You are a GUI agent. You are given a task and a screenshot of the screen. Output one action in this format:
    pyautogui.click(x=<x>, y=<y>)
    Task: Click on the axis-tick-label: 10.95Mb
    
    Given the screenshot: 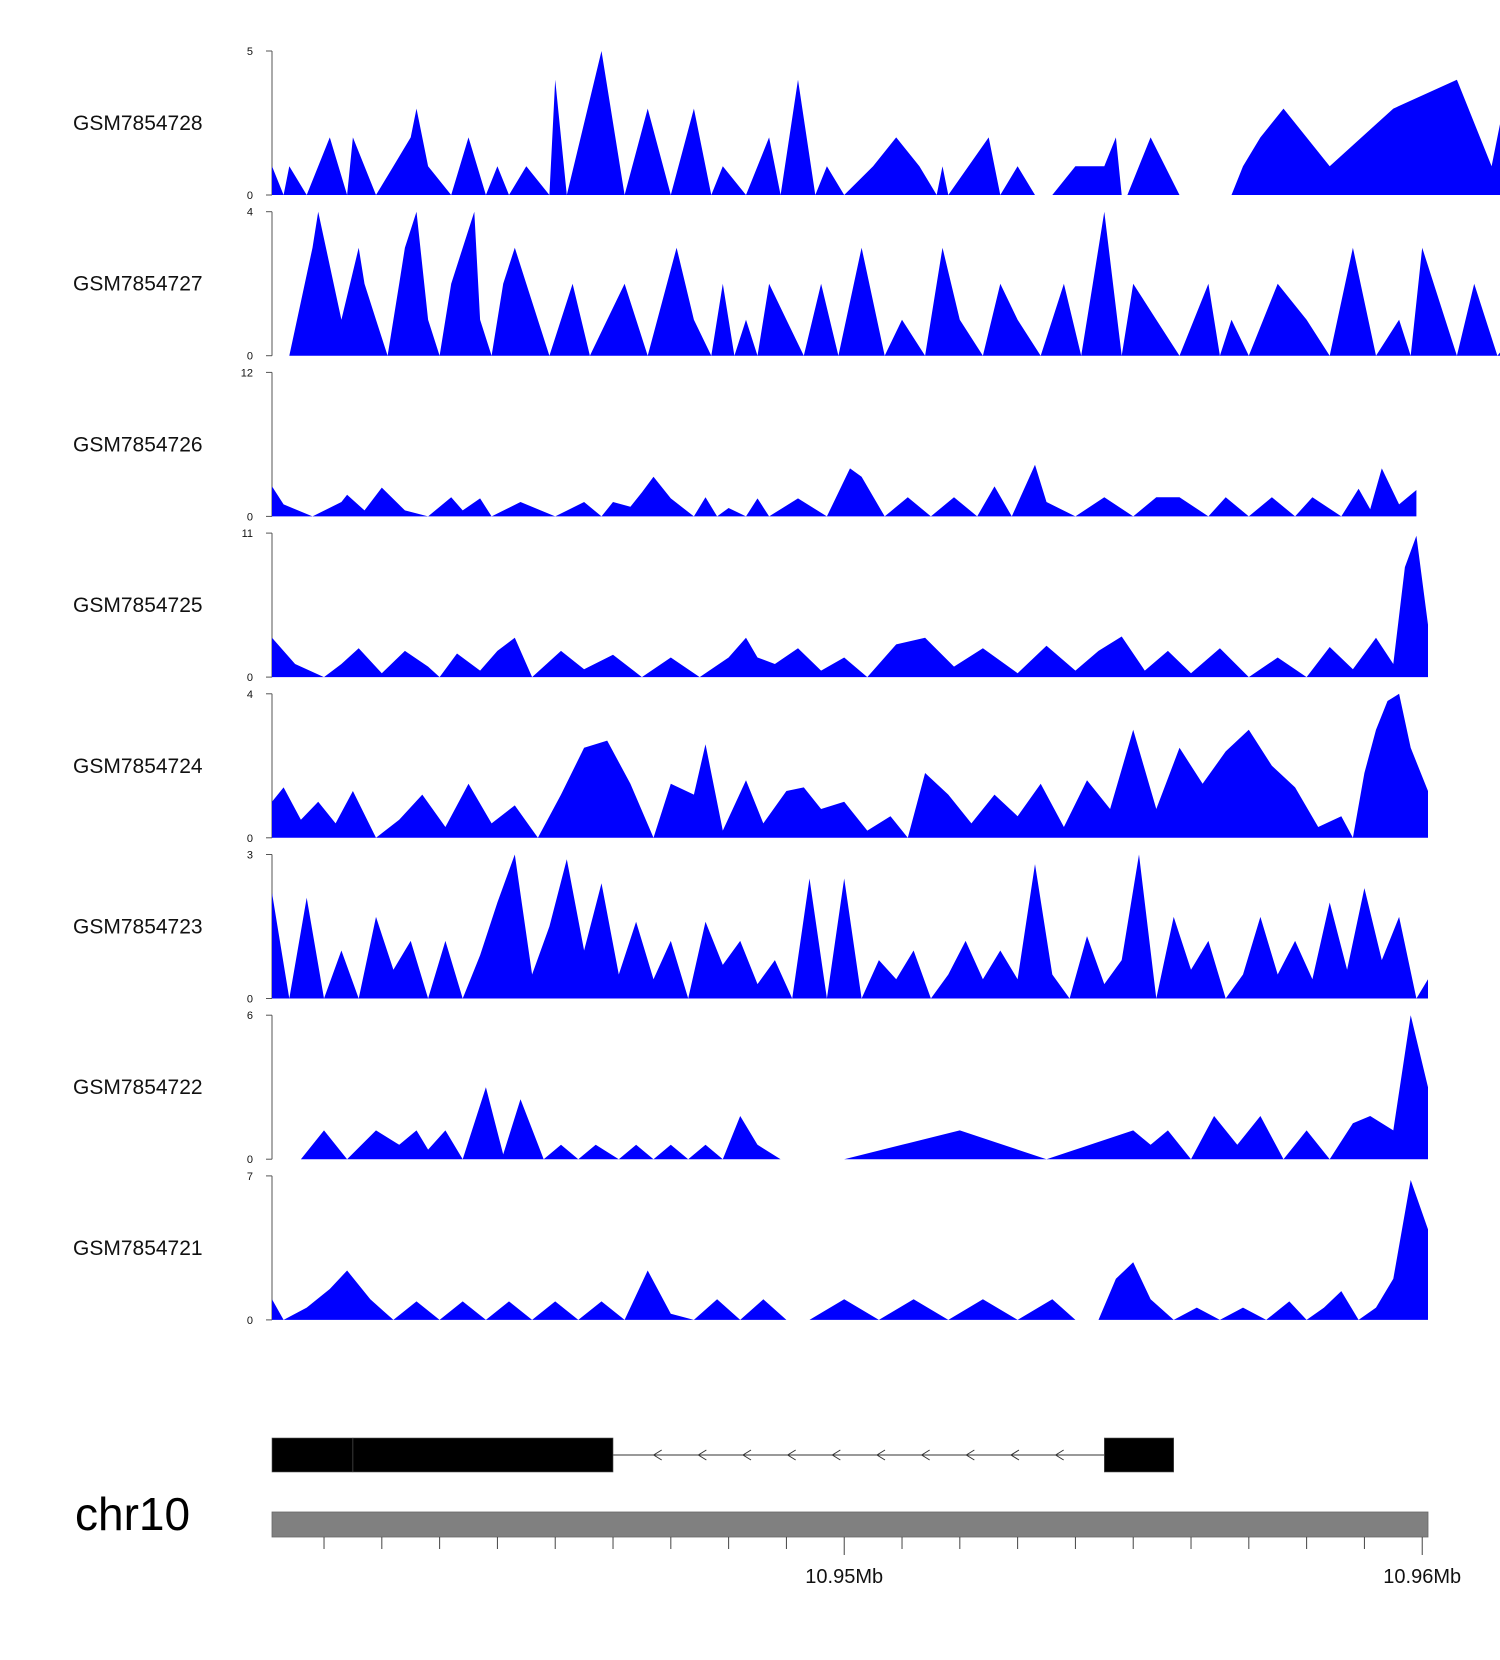 What is the action you would take?
    pyautogui.click(x=844, y=1577)
    